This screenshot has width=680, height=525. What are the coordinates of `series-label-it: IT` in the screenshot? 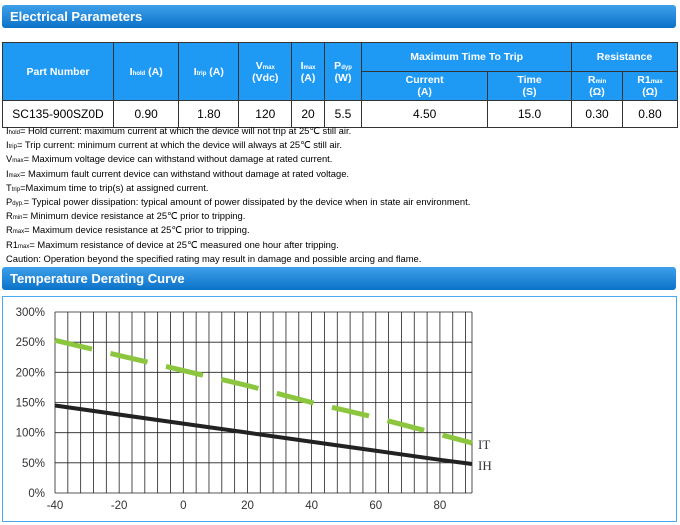 It's located at (484, 444).